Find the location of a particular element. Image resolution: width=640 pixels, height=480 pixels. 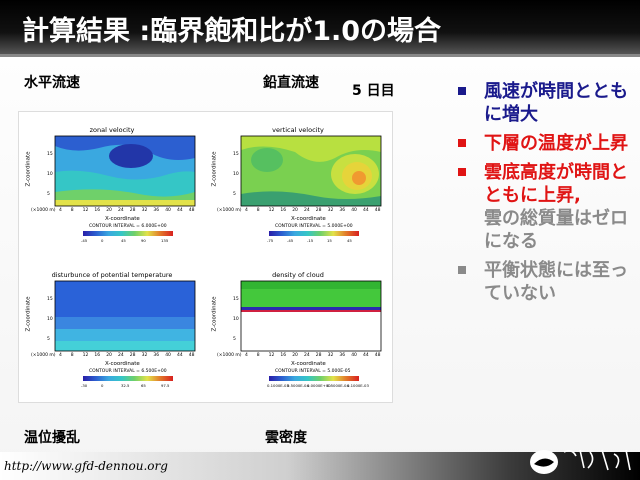

bullet-text: 雲の総質量はゼロになる is located at coordinates (556, 230).